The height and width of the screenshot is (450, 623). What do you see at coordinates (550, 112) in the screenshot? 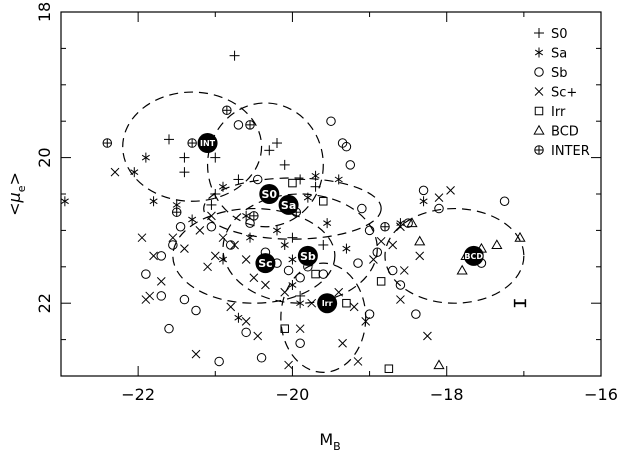
I see `legend-item-irr: Irr` at bounding box center [550, 112].